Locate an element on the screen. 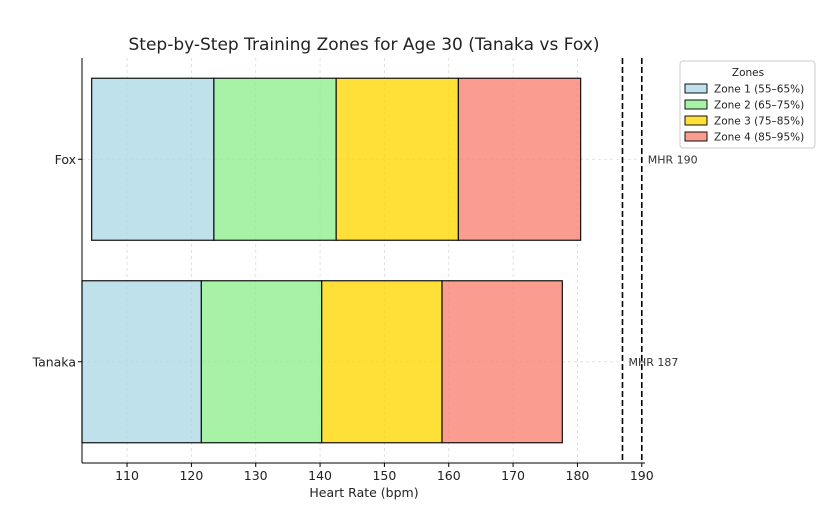 The image size is (835, 505). x-tick-label: 170 is located at coordinates (513, 475).